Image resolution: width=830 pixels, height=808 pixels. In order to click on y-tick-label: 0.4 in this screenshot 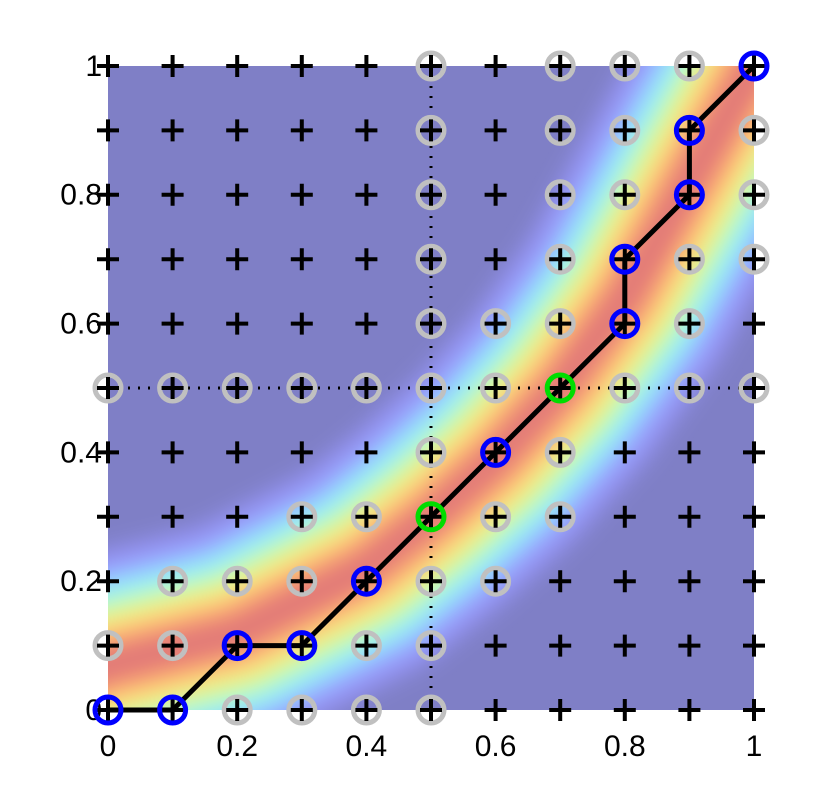, I will do `click(81, 452)`.